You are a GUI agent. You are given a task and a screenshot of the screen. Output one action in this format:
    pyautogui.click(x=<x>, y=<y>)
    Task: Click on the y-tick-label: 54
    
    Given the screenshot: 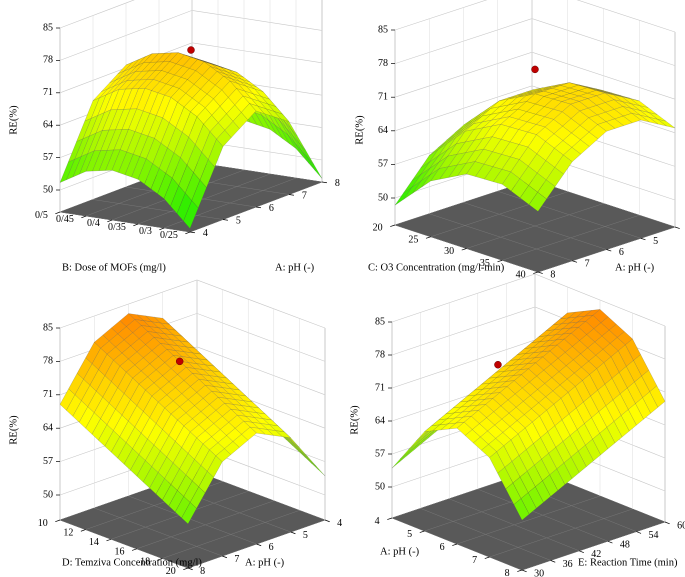 What is the action you would take?
    pyautogui.click(x=653, y=535)
    